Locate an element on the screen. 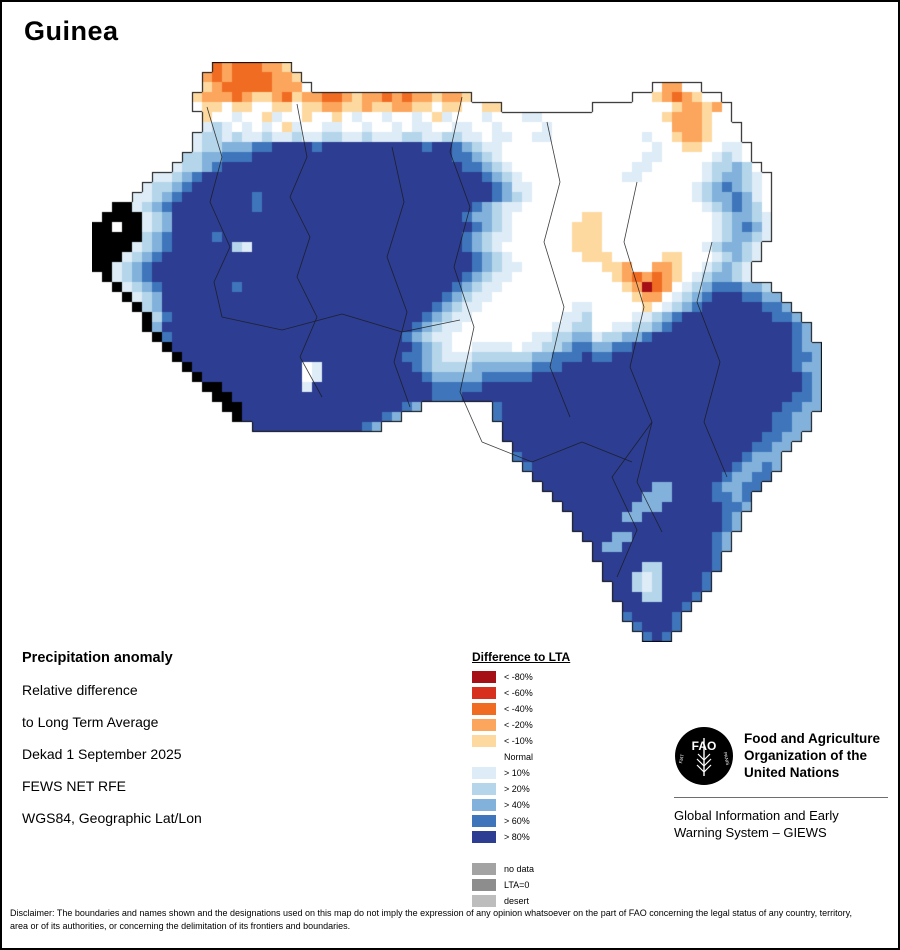 The image size is (900, 950). legend-item: > 20% is located at coordinates (521, 789).